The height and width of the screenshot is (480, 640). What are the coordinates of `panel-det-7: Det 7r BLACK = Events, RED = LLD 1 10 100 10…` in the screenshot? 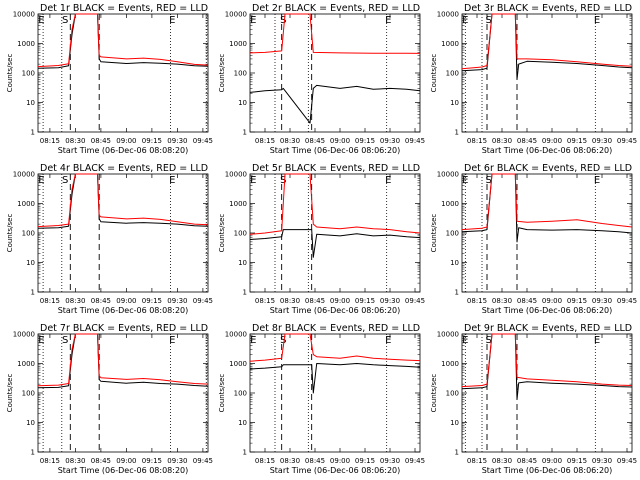 It's located at (109, 399).